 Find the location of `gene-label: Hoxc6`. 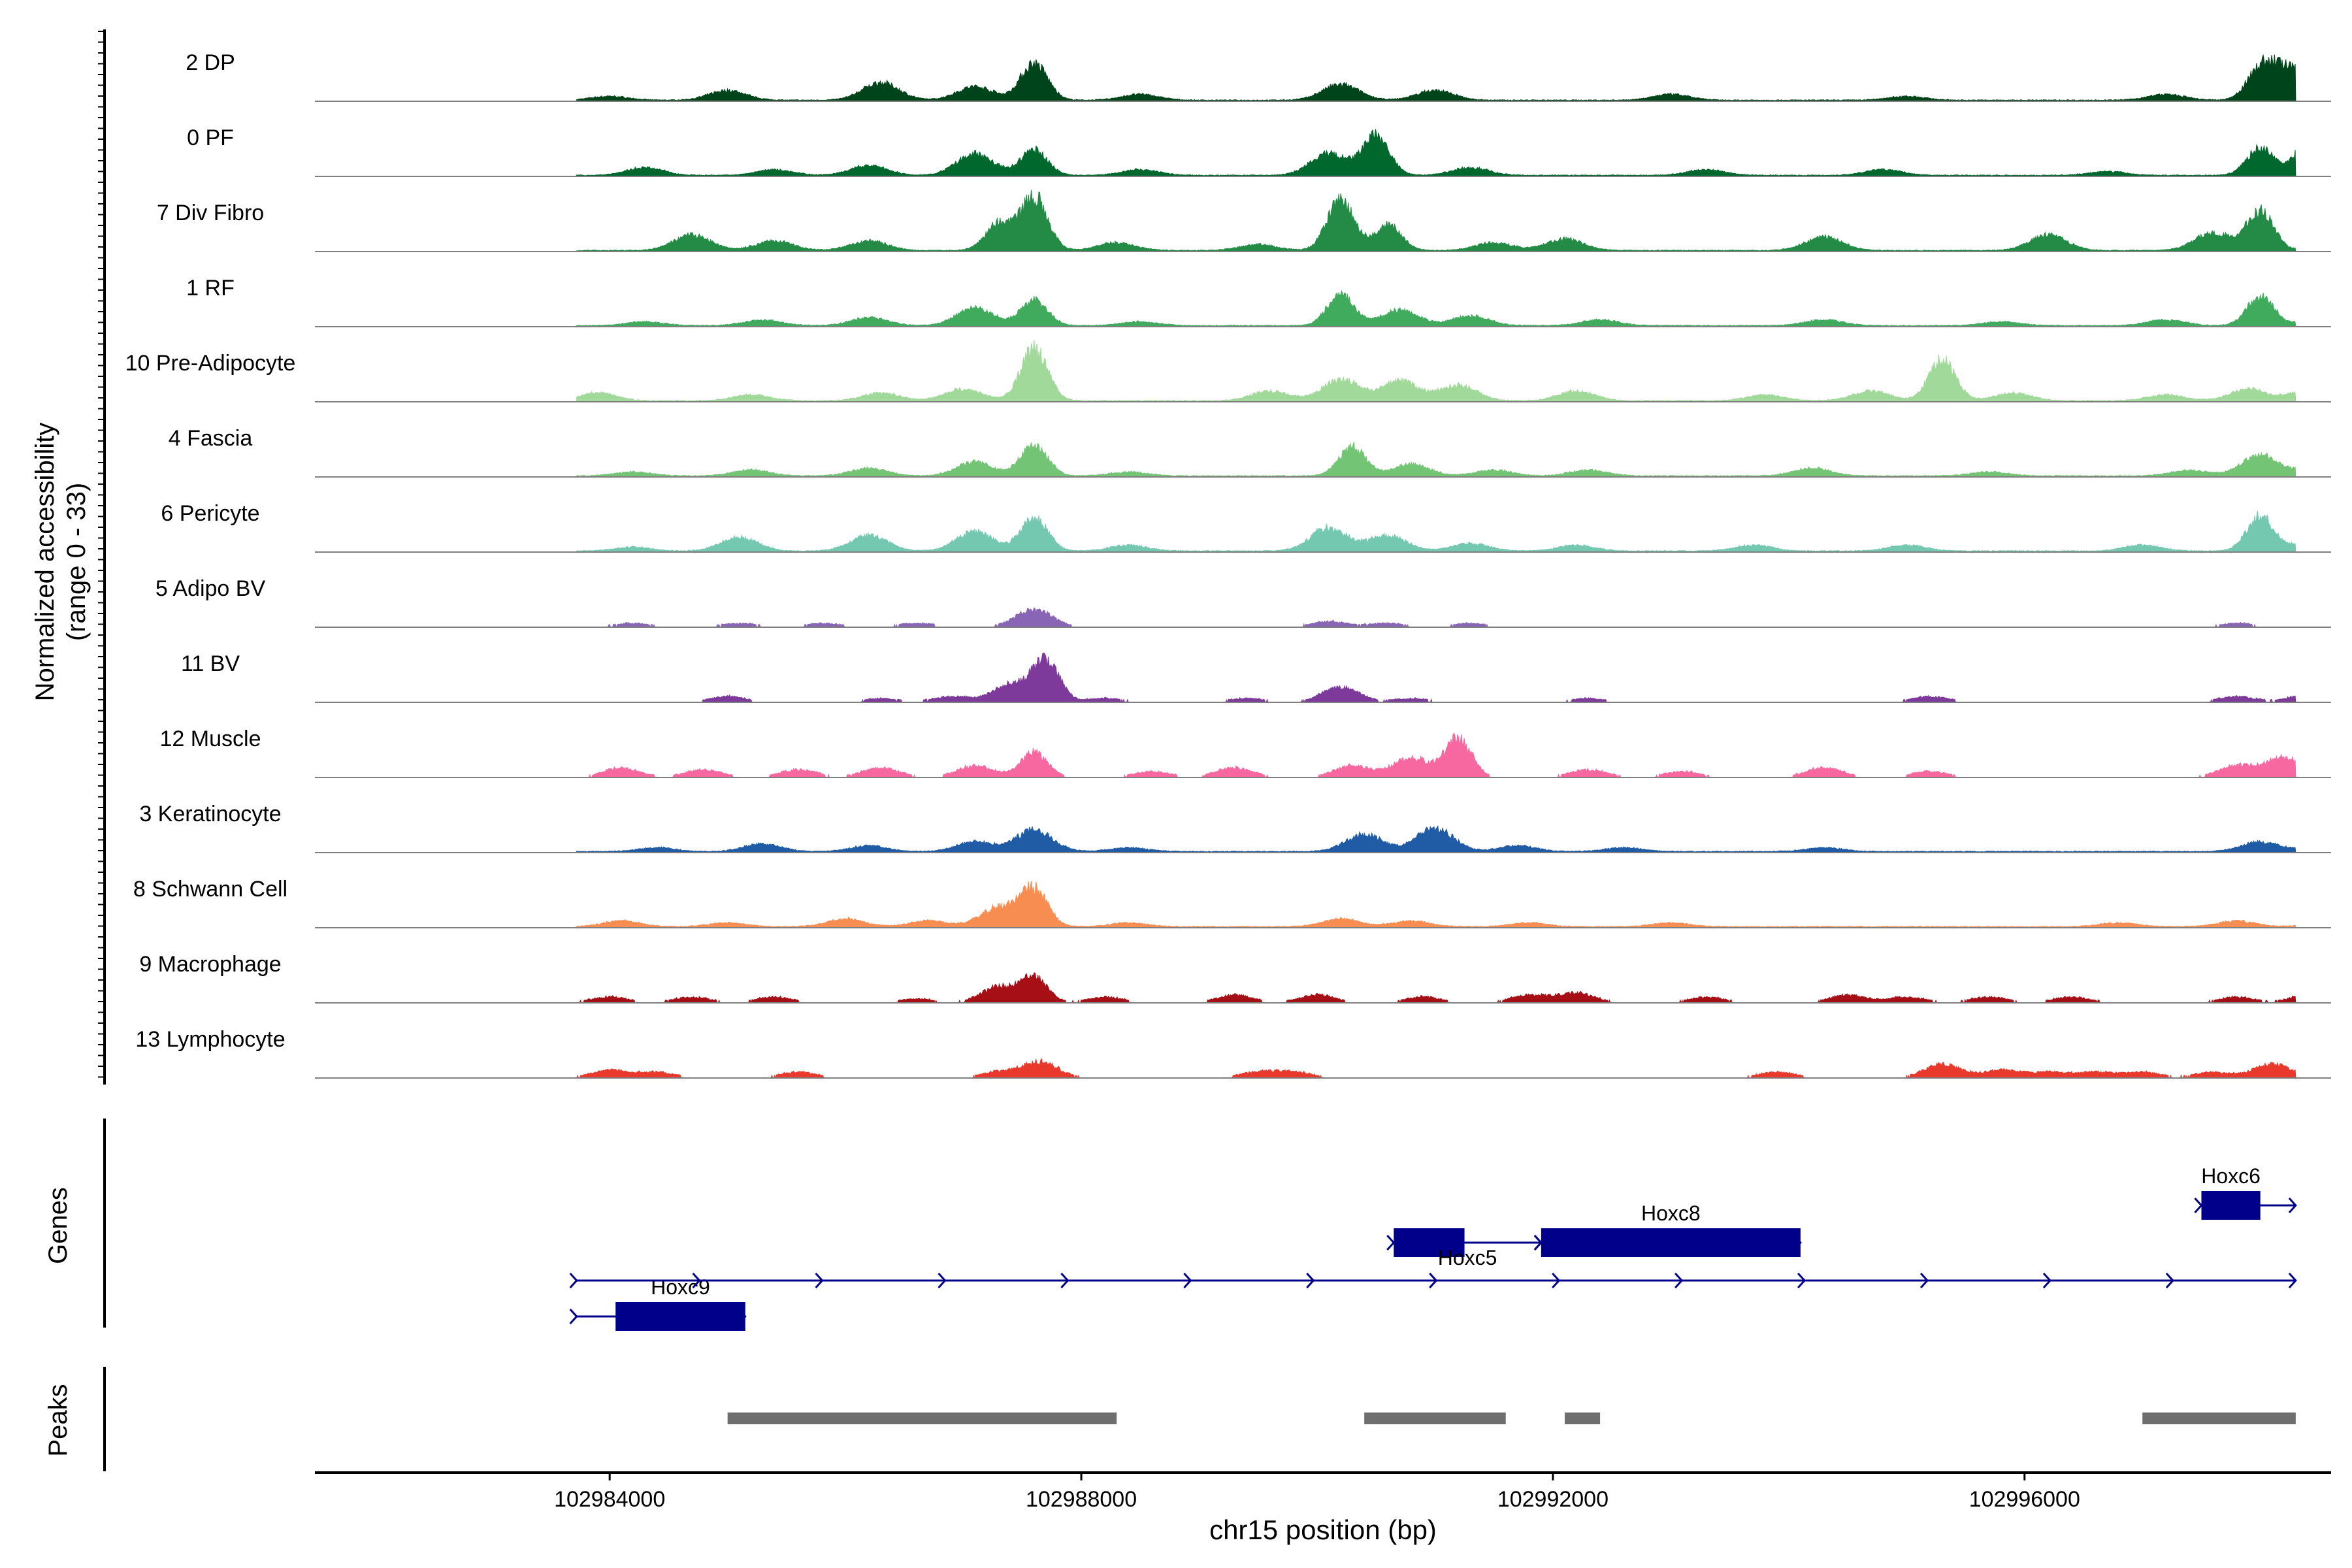

gene-label: Hoxc6 is located at coordinates (2231, 1176).